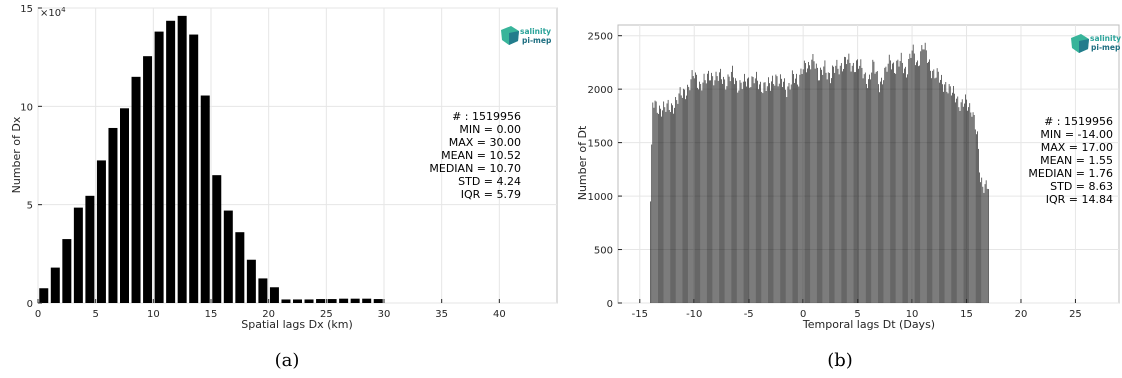 Image resolution: width=1122 pixels, height=378 pixels. Describe the element at coordinates (1106, 47) in the screenshot. I see `logo-text-bottom-b: pi-mep` at that location.